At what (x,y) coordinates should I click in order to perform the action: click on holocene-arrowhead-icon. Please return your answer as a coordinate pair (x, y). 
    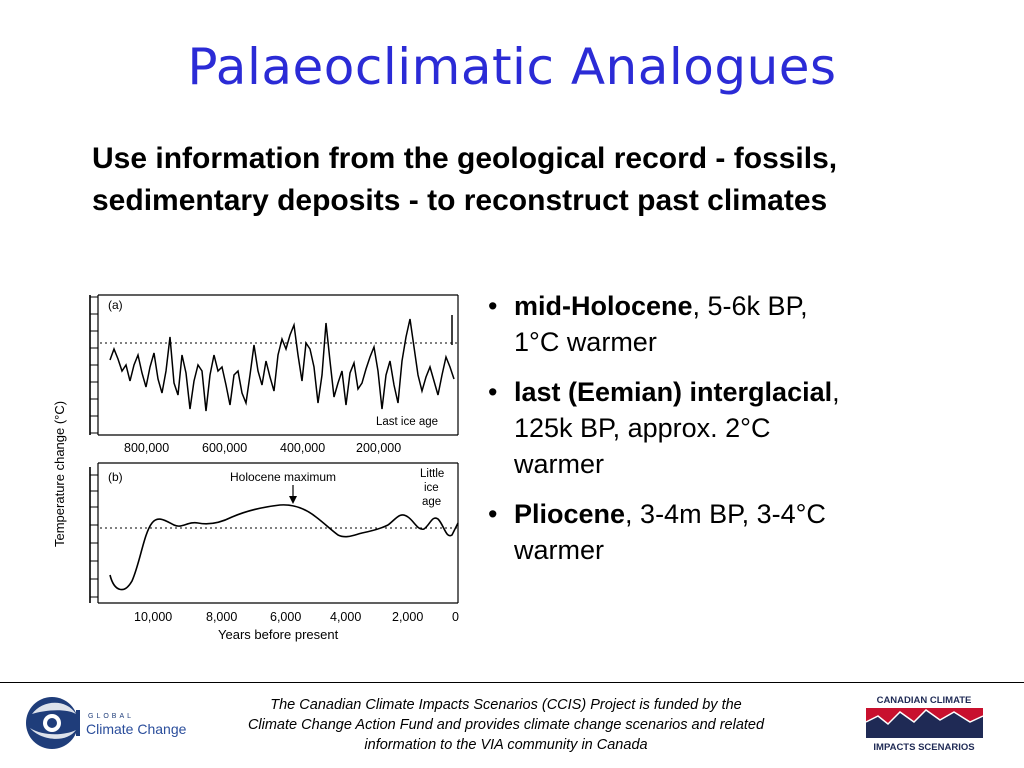
    Looking at the image, I should click on (293, 500).